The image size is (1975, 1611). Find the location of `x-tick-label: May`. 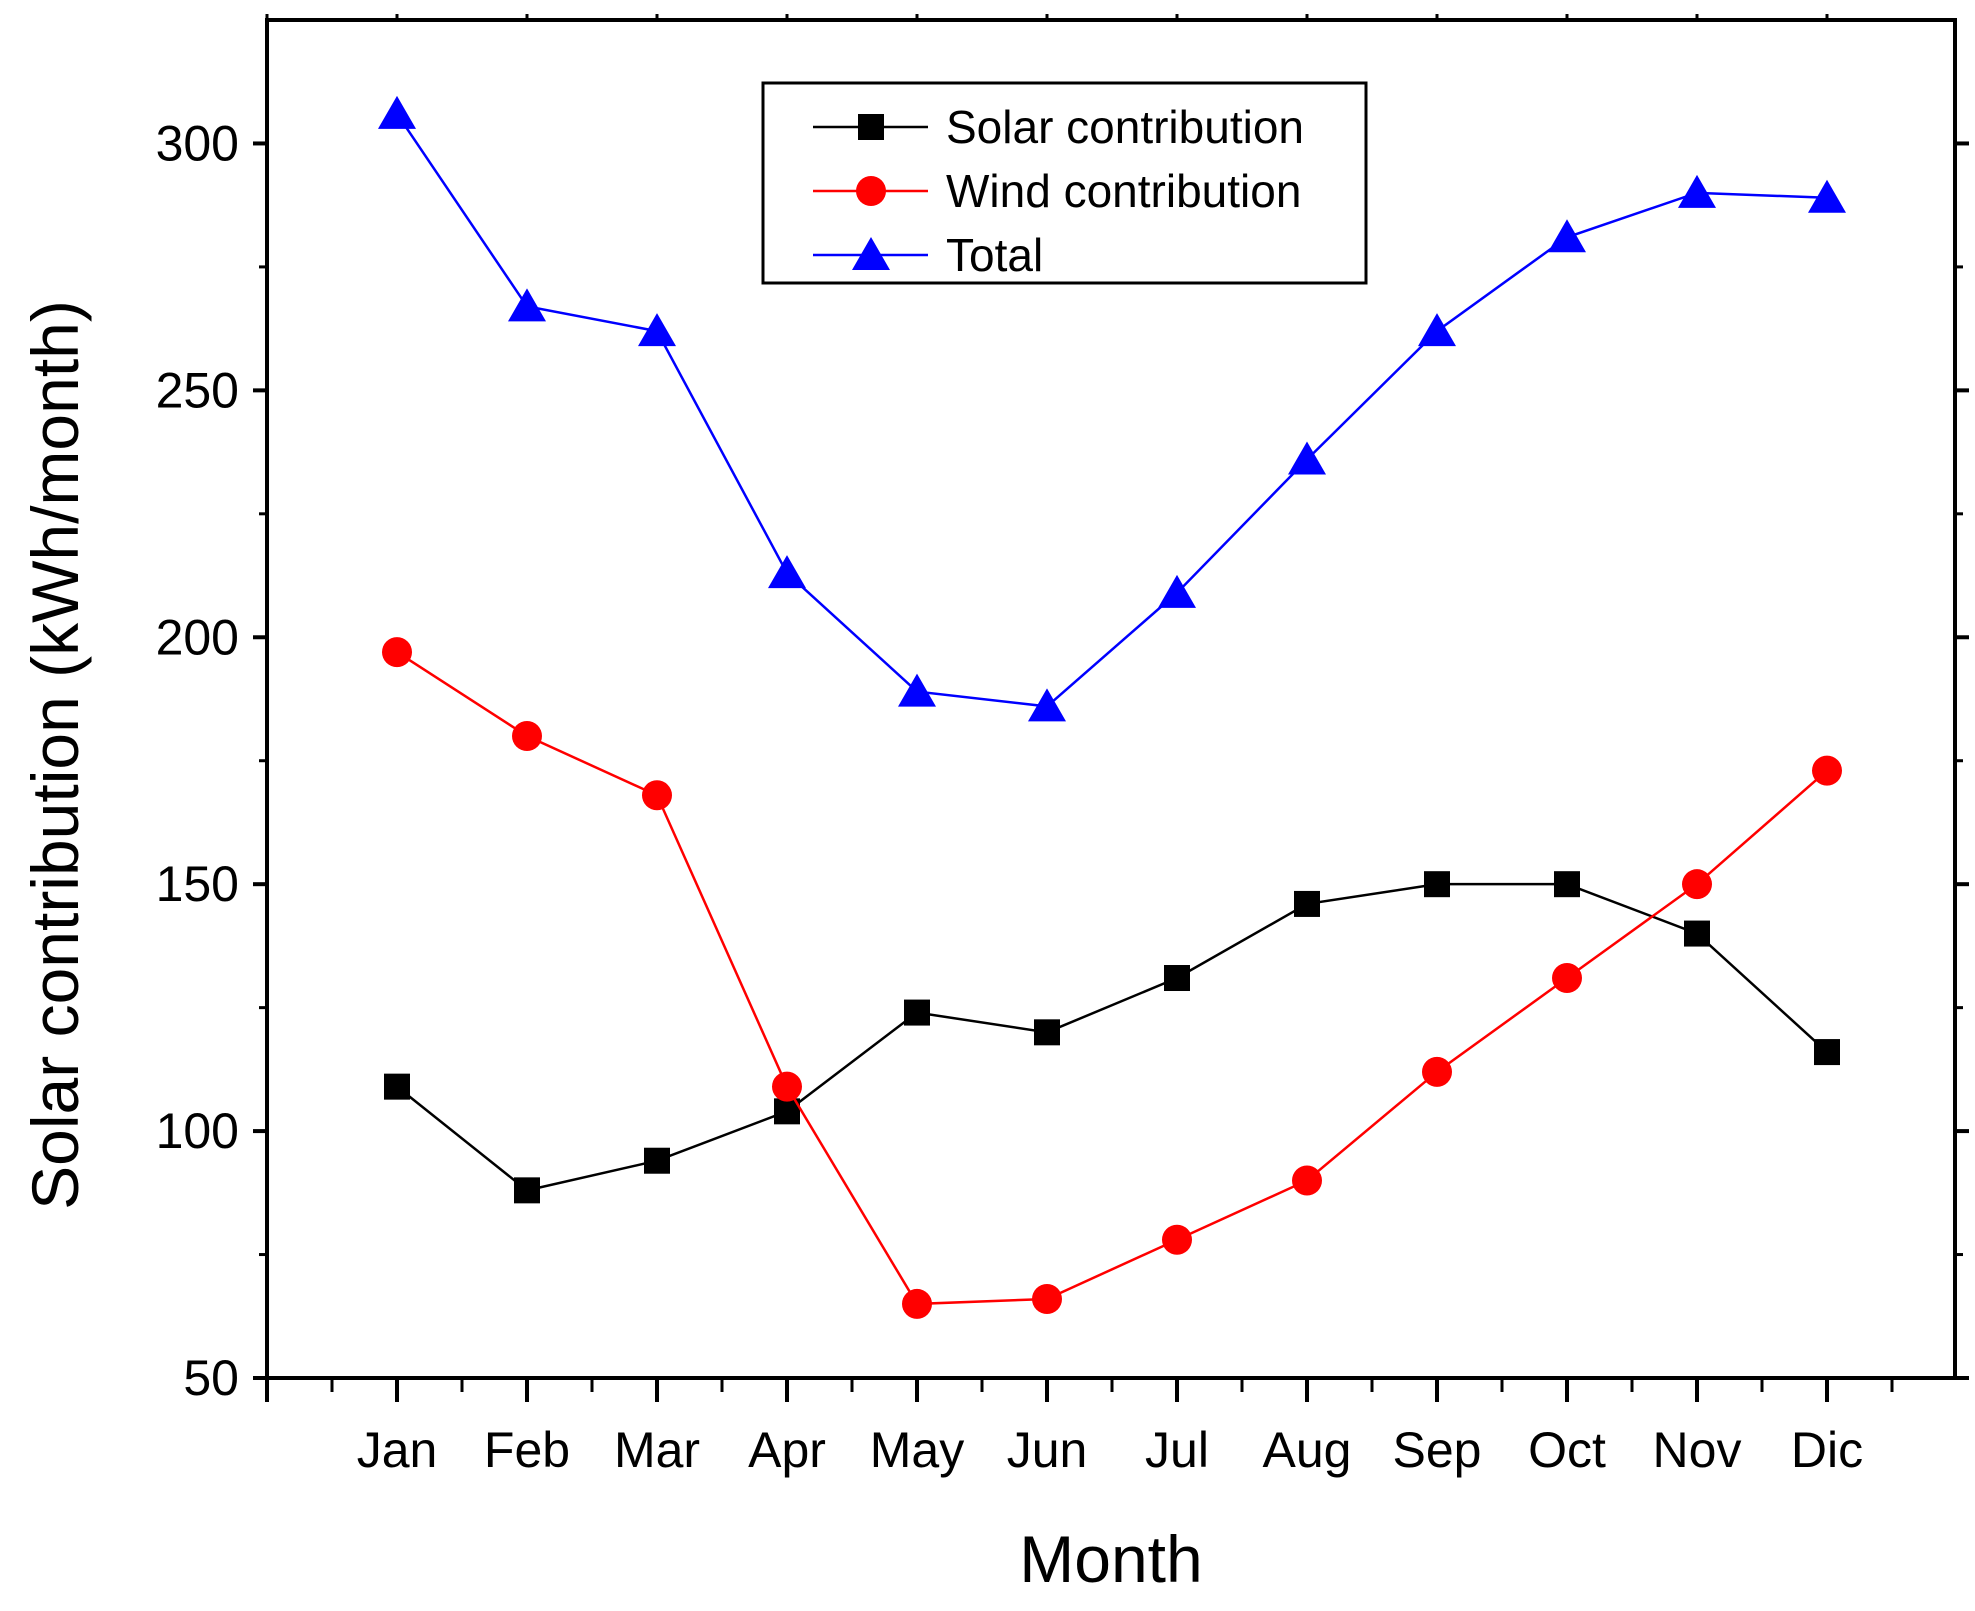

x-tick-label: May is located at coordinates (917, 1450).